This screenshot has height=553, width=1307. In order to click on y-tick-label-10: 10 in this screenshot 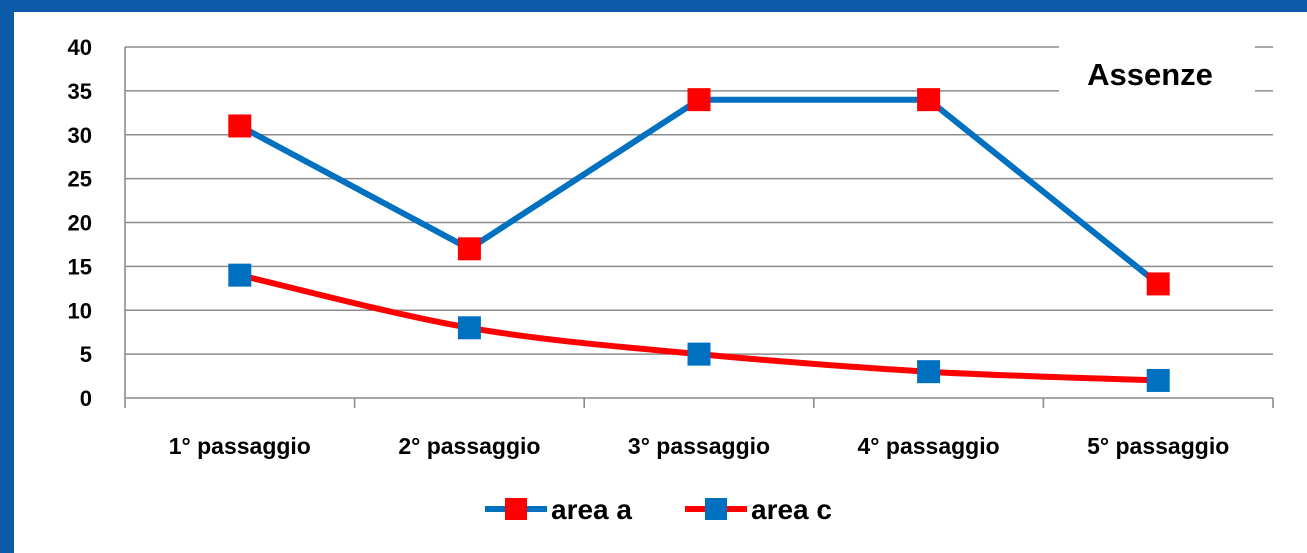, I will do `click(80, 310)`.